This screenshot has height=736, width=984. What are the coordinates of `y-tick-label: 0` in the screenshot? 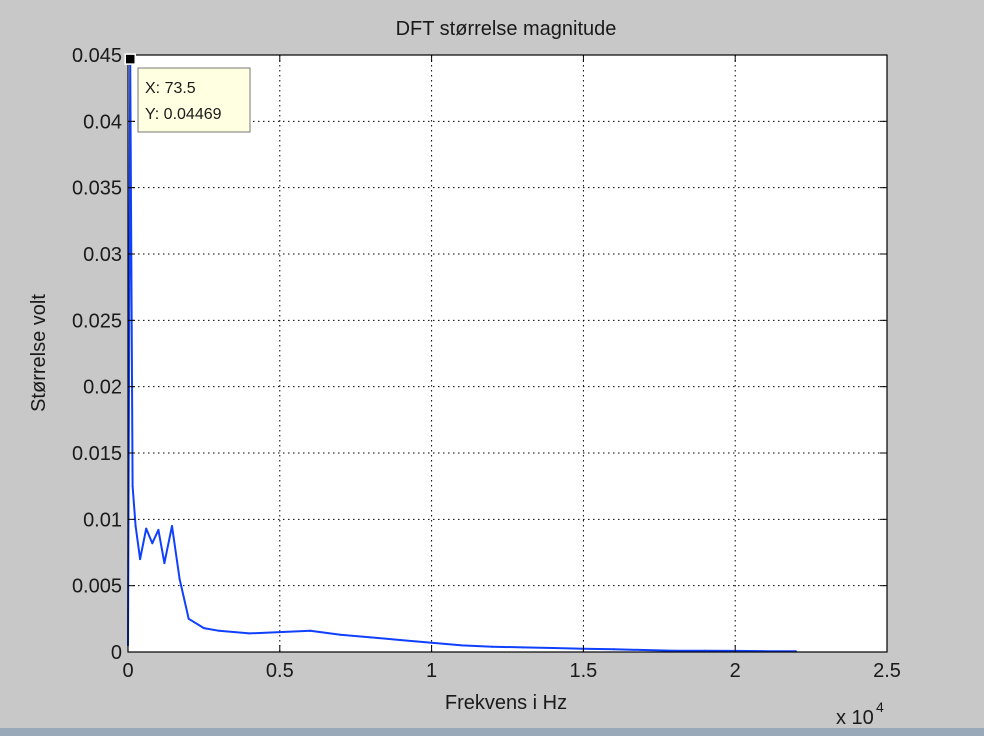 It's located at (116, 653).